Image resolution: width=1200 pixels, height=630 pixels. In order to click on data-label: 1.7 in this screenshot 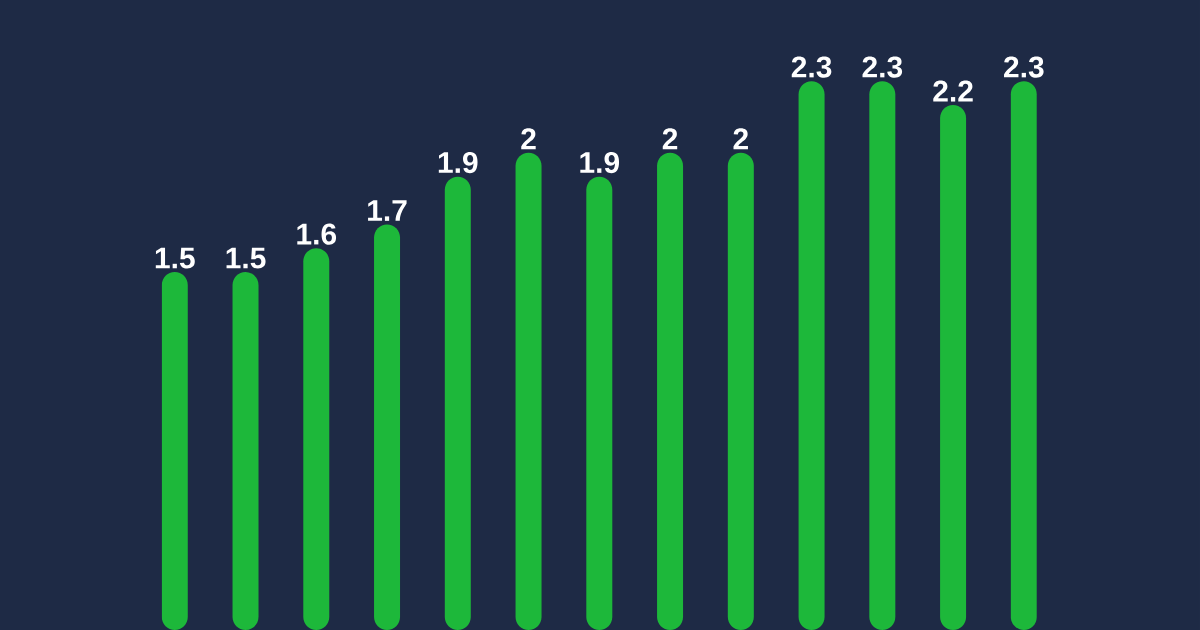, I will do `click(387, 210)`.